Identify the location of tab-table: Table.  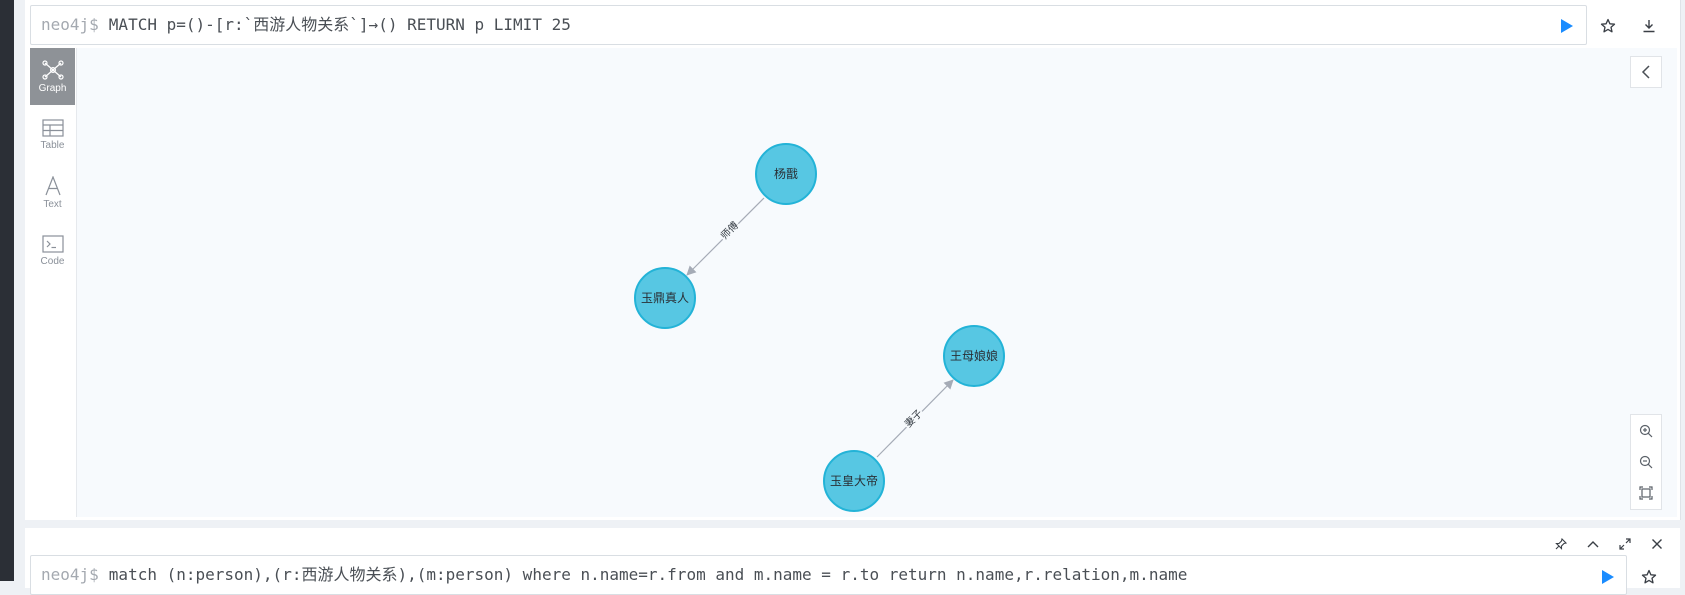
(52, 134).